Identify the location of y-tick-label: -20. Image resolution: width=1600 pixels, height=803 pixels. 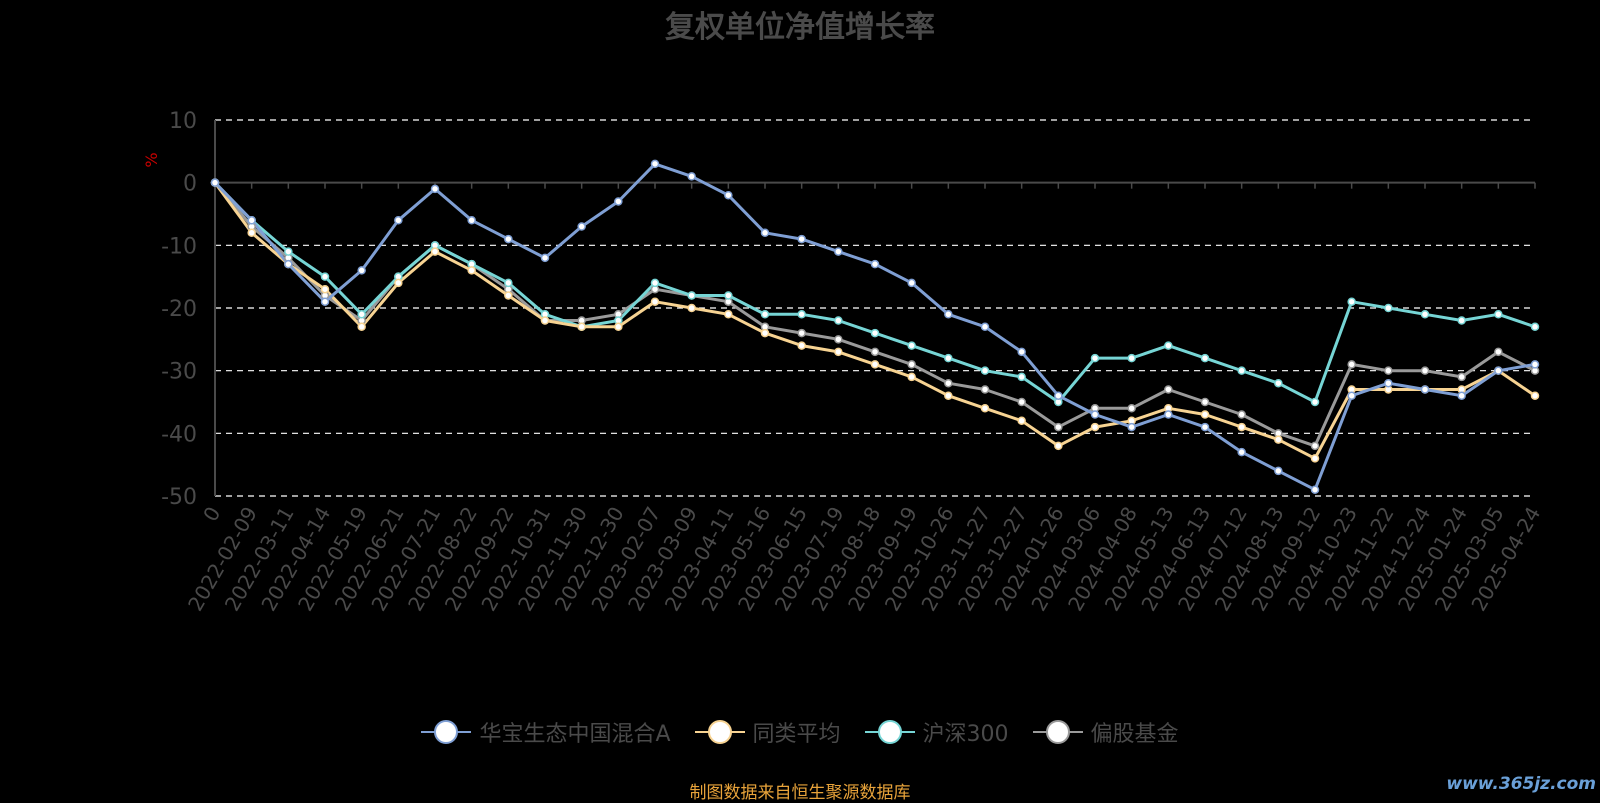
(179, 309).